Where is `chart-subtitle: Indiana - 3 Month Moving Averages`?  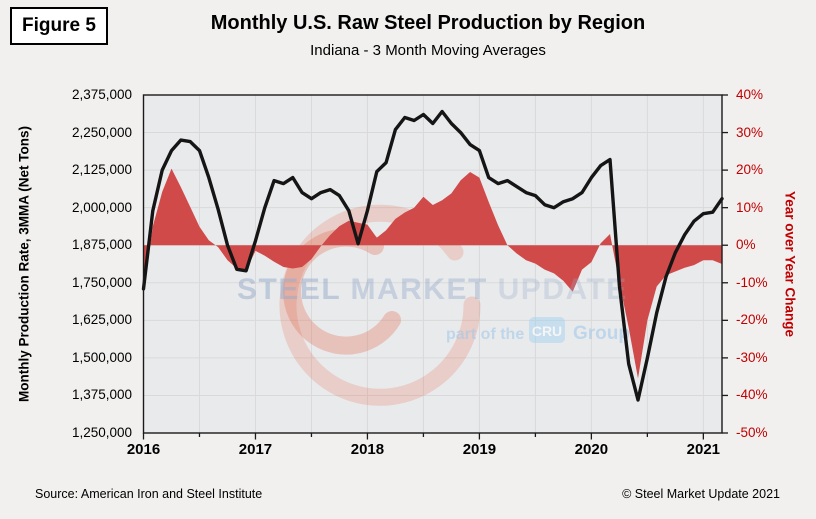
chart-subtitle: Indiana - 3 Month Moving Averages is located at coordinates (428, 50).